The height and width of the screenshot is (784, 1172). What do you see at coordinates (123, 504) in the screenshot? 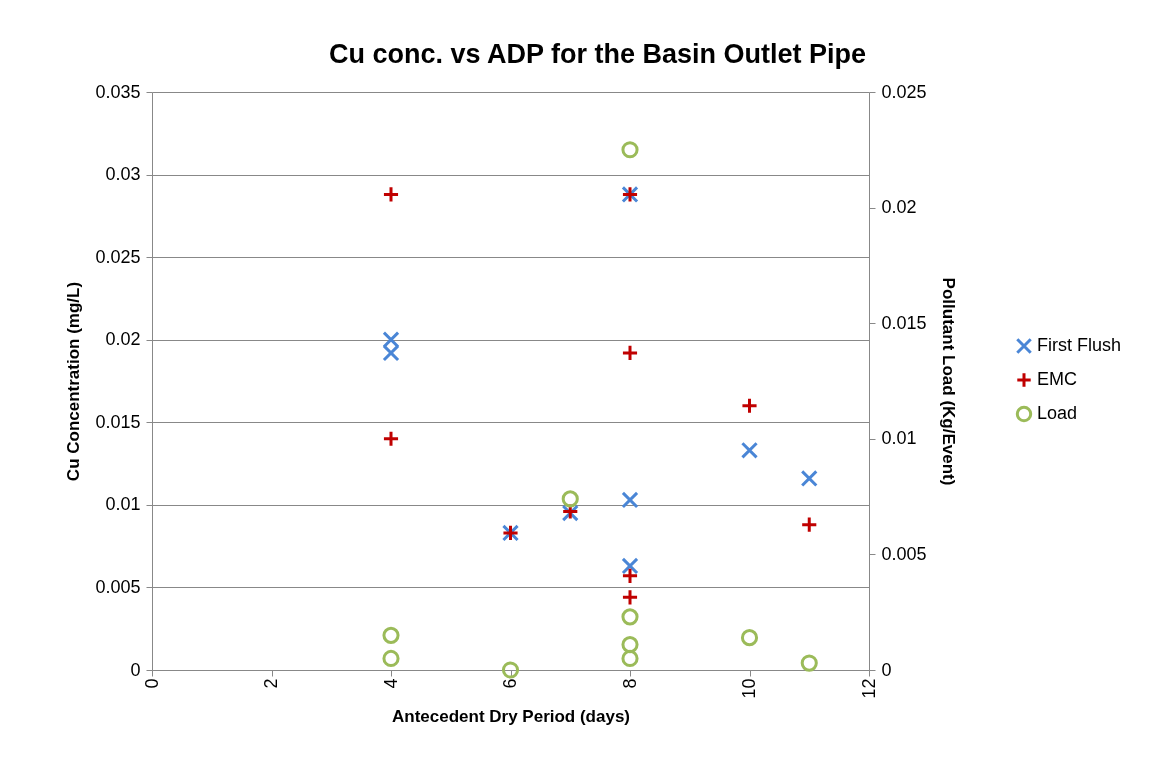
I see `y-tick-label: 0.01` at bounding box center [123, 504].